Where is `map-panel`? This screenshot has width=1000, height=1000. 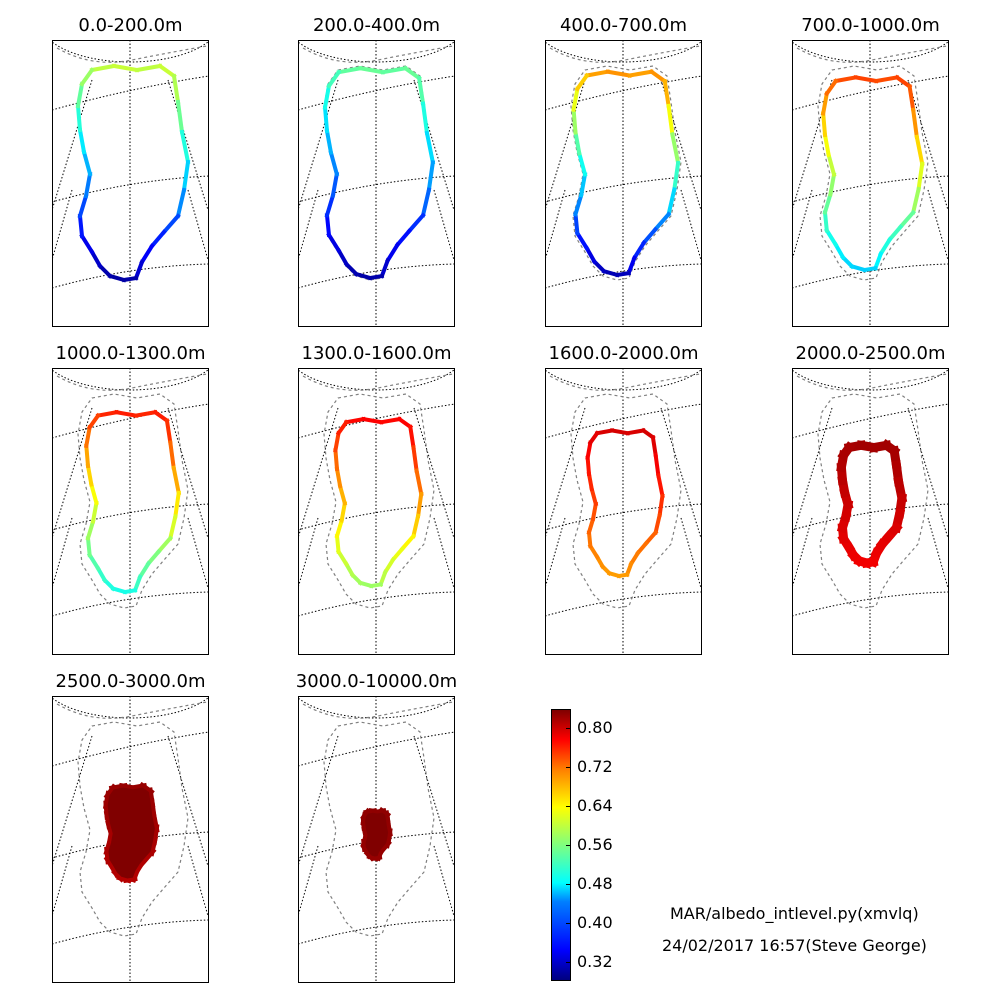 map-panel is located at coordinates (130, 511).